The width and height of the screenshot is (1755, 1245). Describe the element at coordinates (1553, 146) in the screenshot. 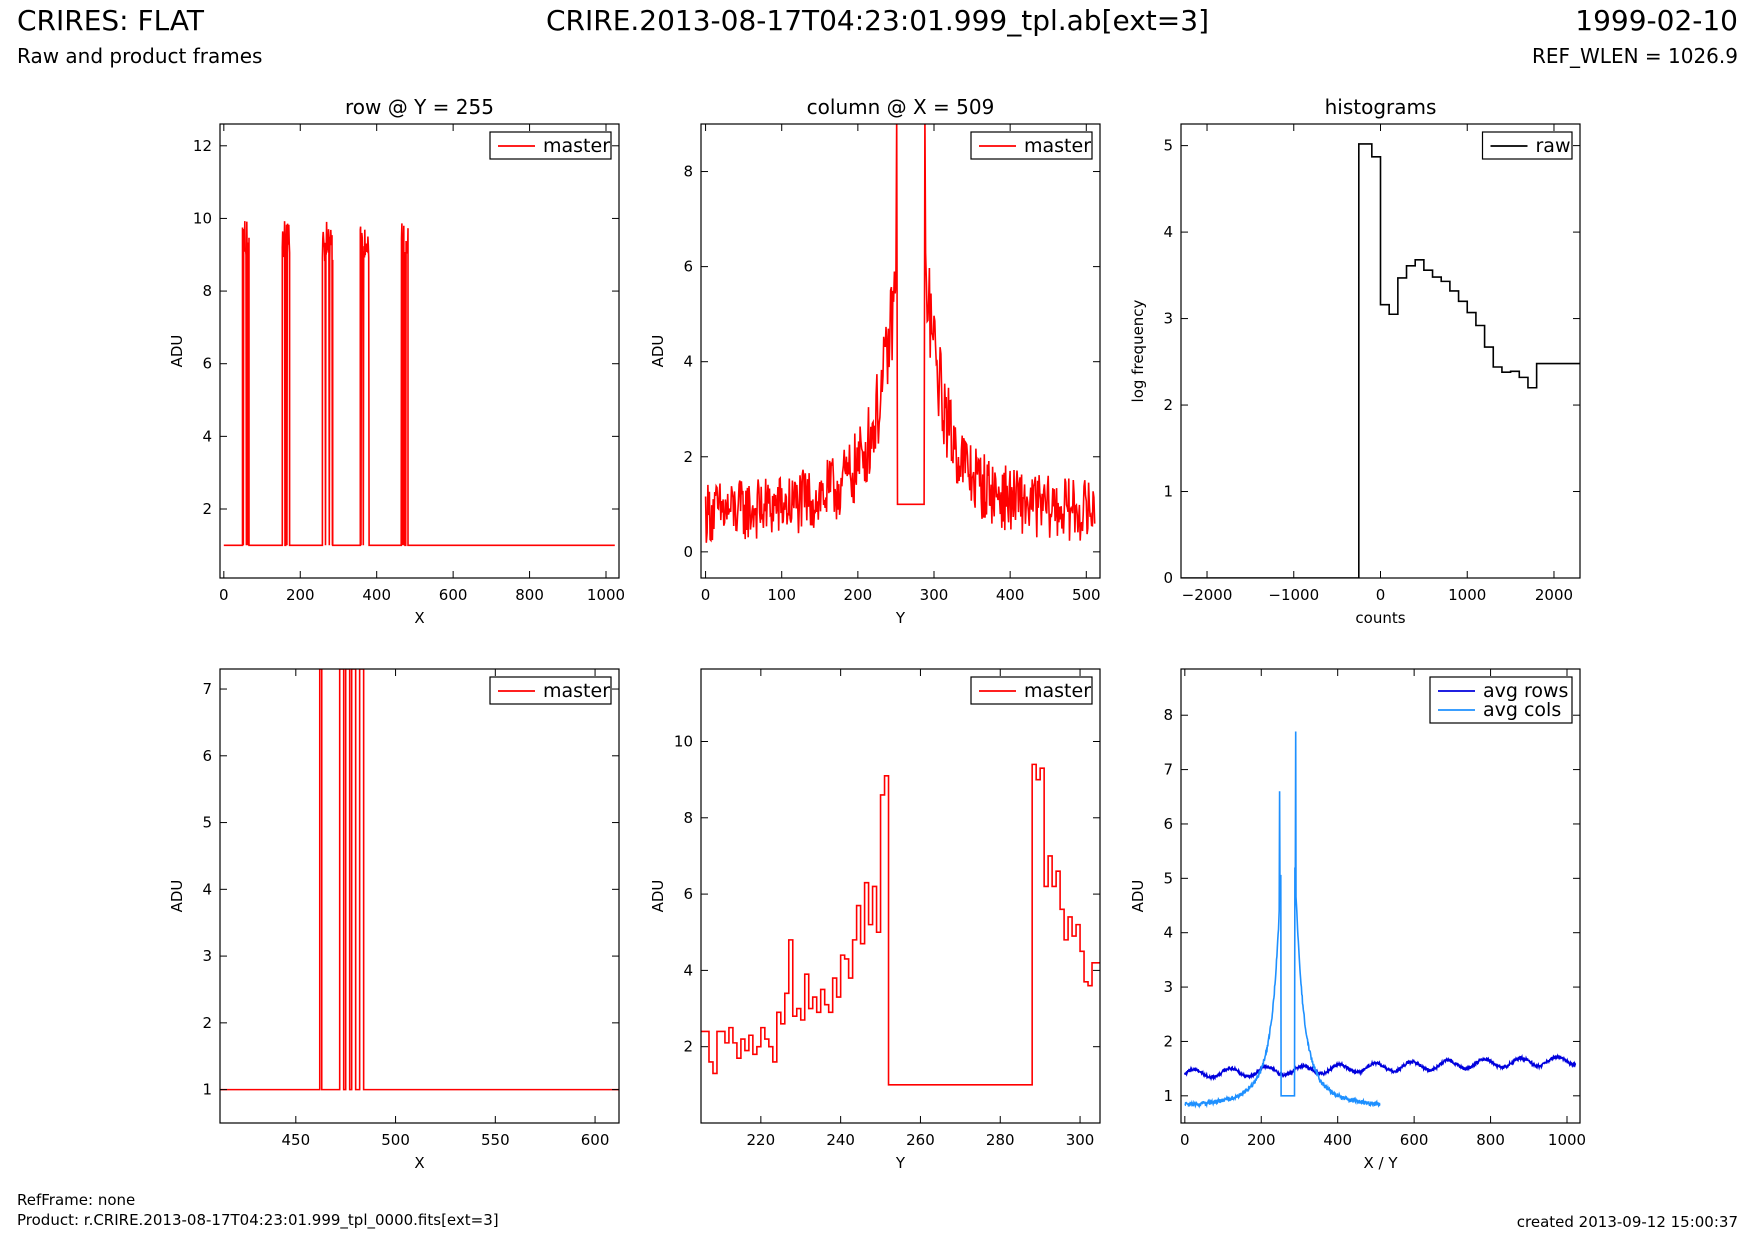

I see `legend-label: raw` at that location.